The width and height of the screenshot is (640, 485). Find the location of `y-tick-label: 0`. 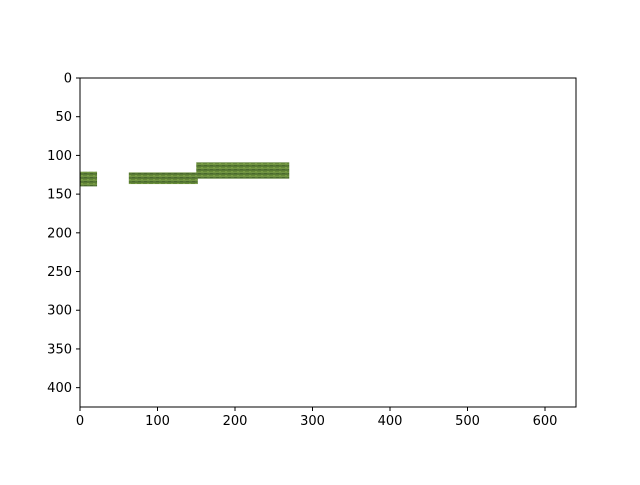

y-tick-label: 0 is located at coordinates (68, 79).